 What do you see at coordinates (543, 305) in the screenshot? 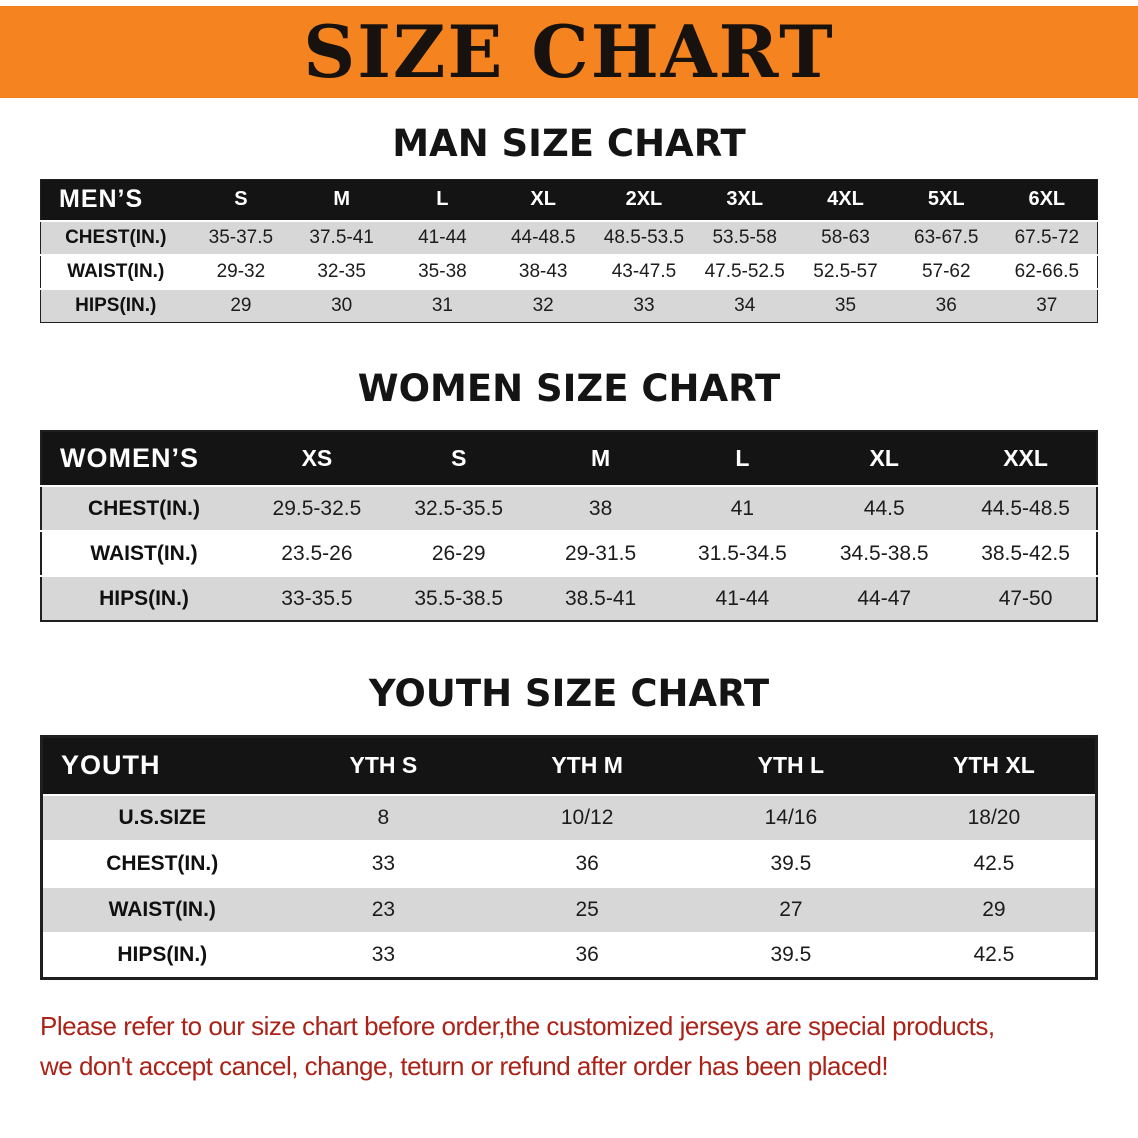
I see `size-value-cell: 32` at bounding box center [543, 305].